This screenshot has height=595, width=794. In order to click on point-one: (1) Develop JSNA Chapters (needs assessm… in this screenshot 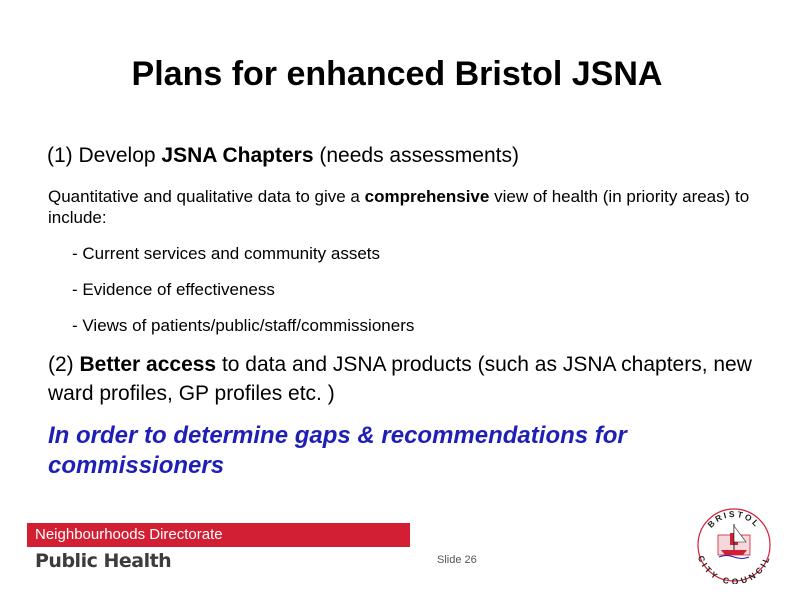, I will do `click(283, 156)`.